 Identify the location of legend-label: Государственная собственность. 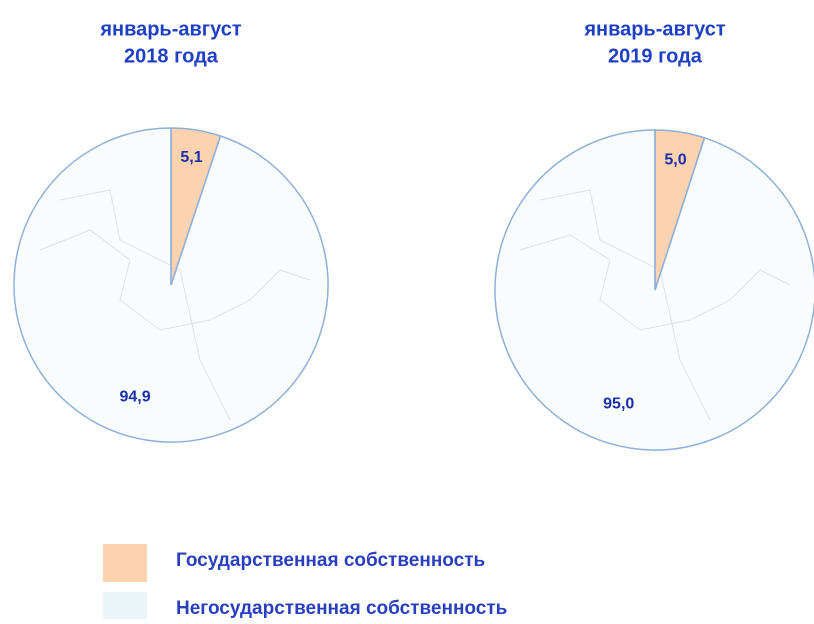
(330, 560).